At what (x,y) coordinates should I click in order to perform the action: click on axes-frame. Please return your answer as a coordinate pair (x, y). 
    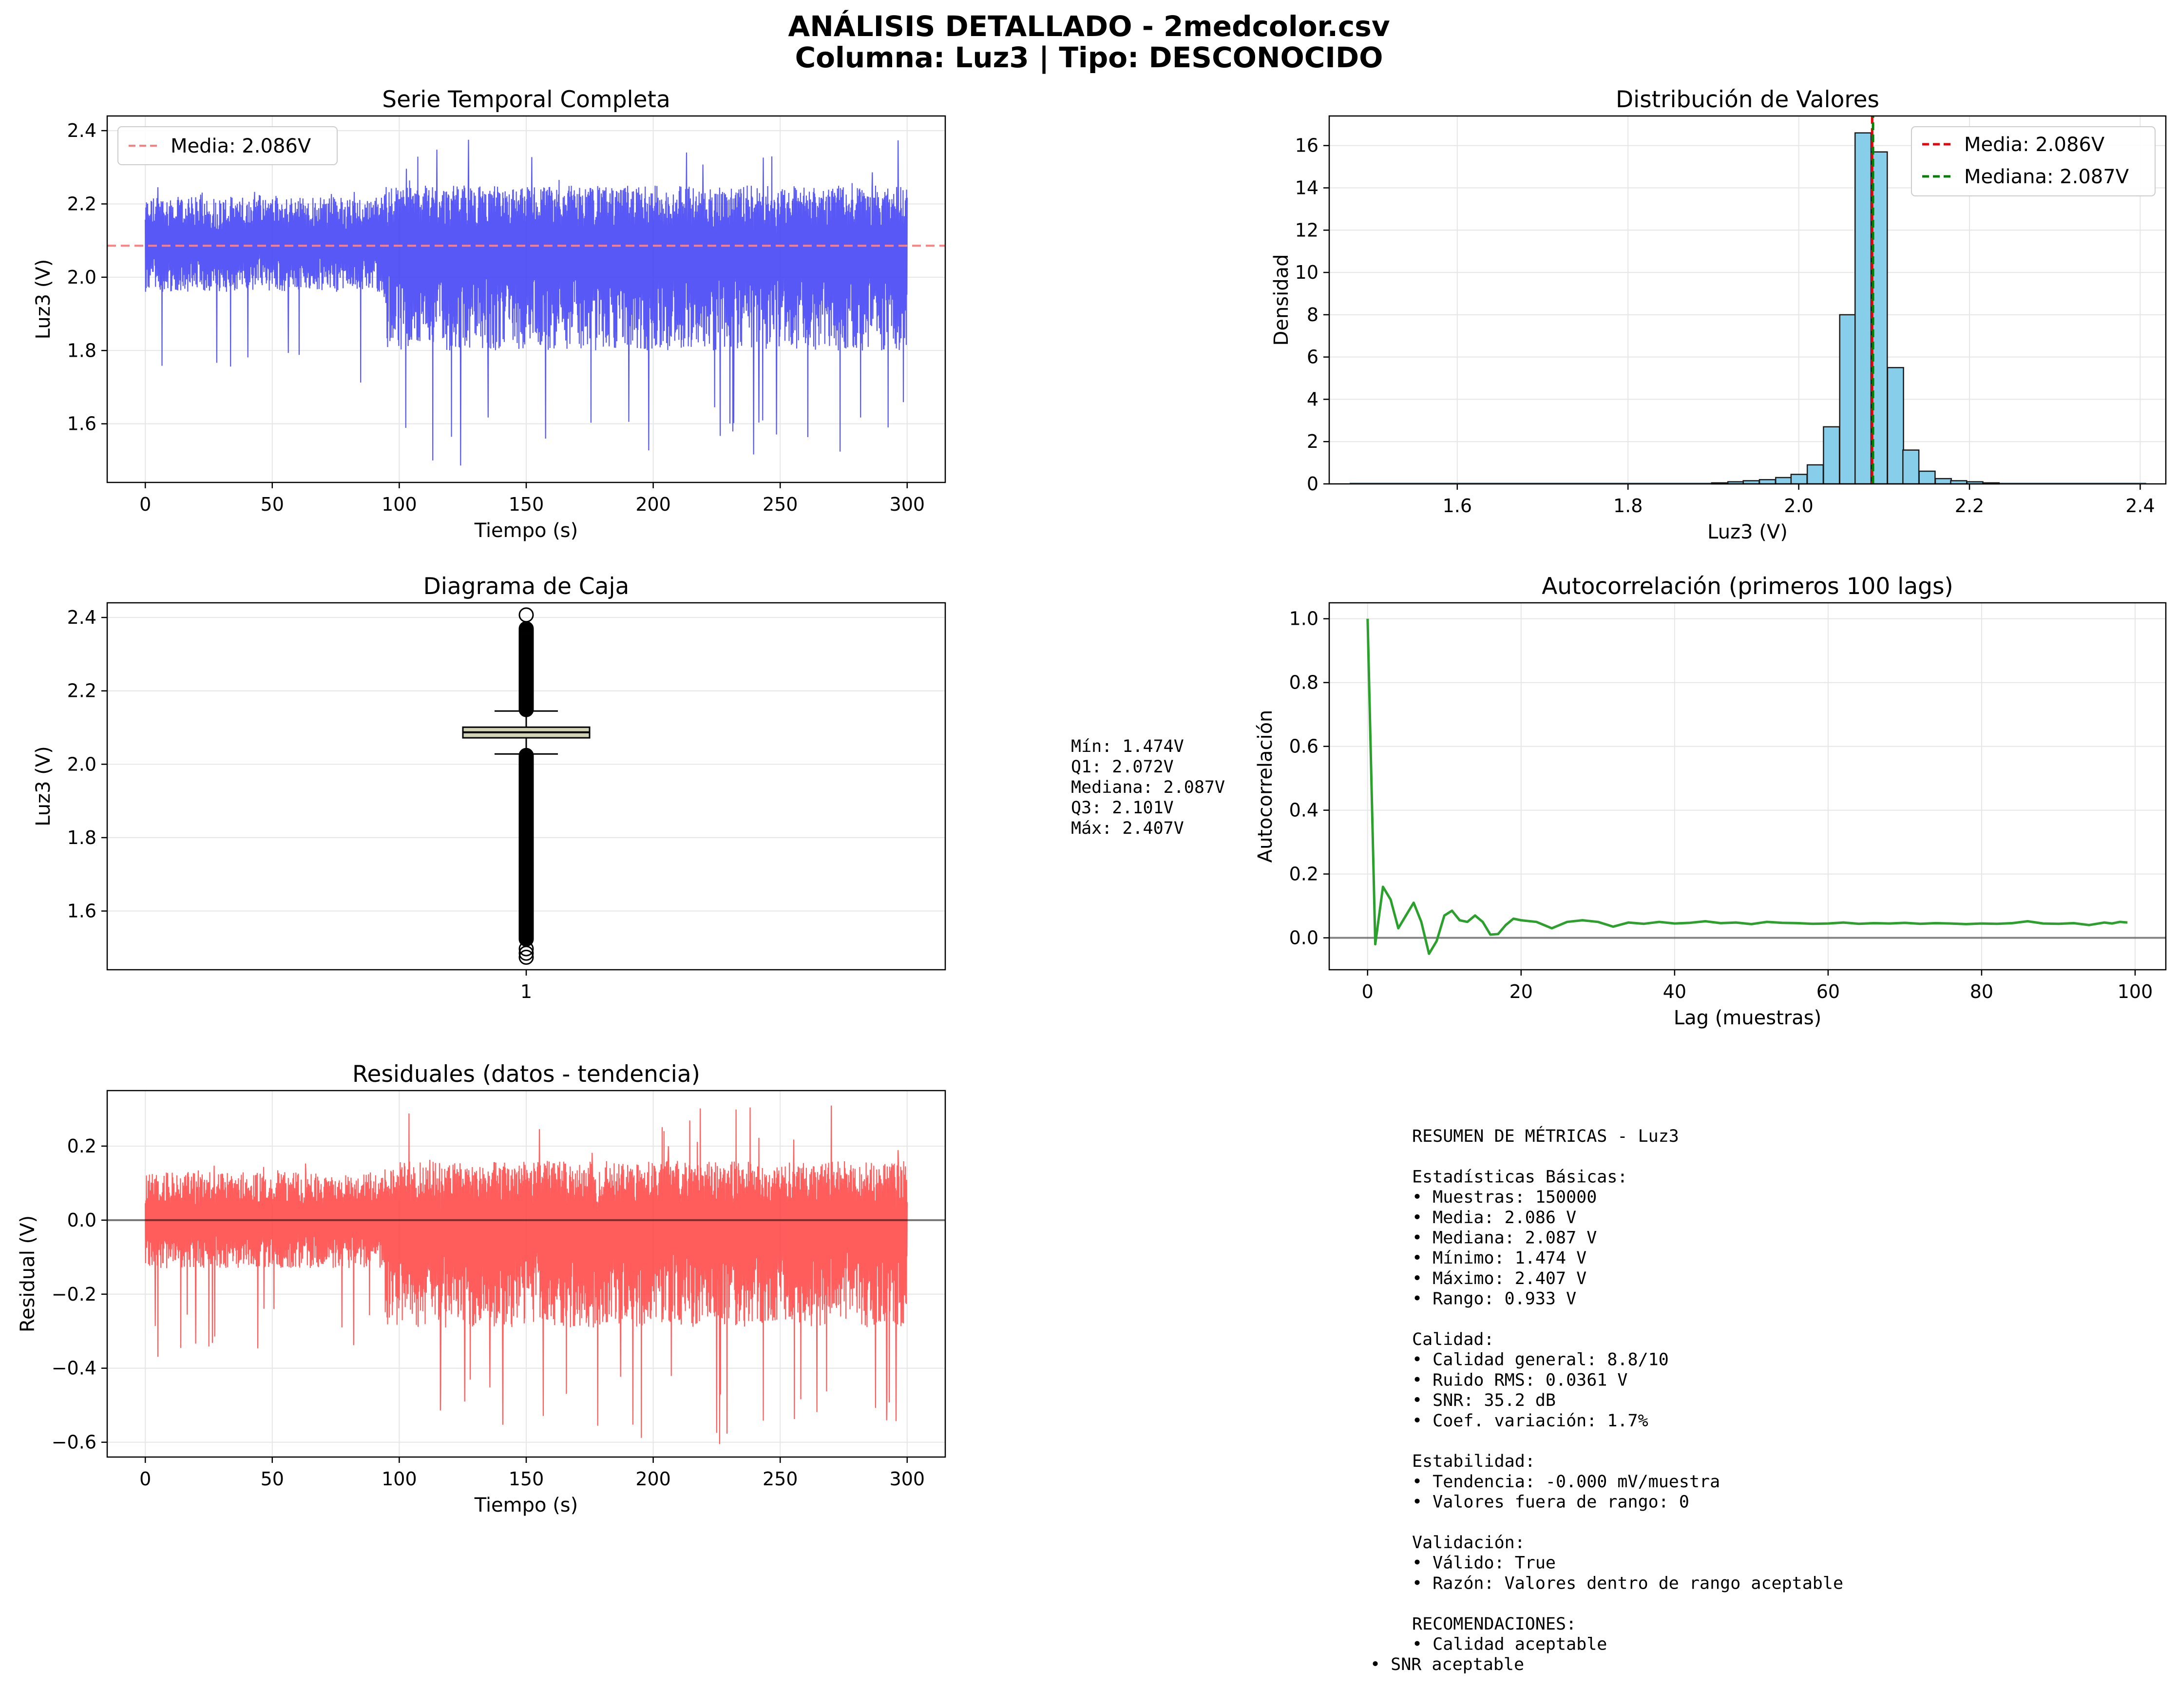
    Looking at the image, I should click on (1748, 787).